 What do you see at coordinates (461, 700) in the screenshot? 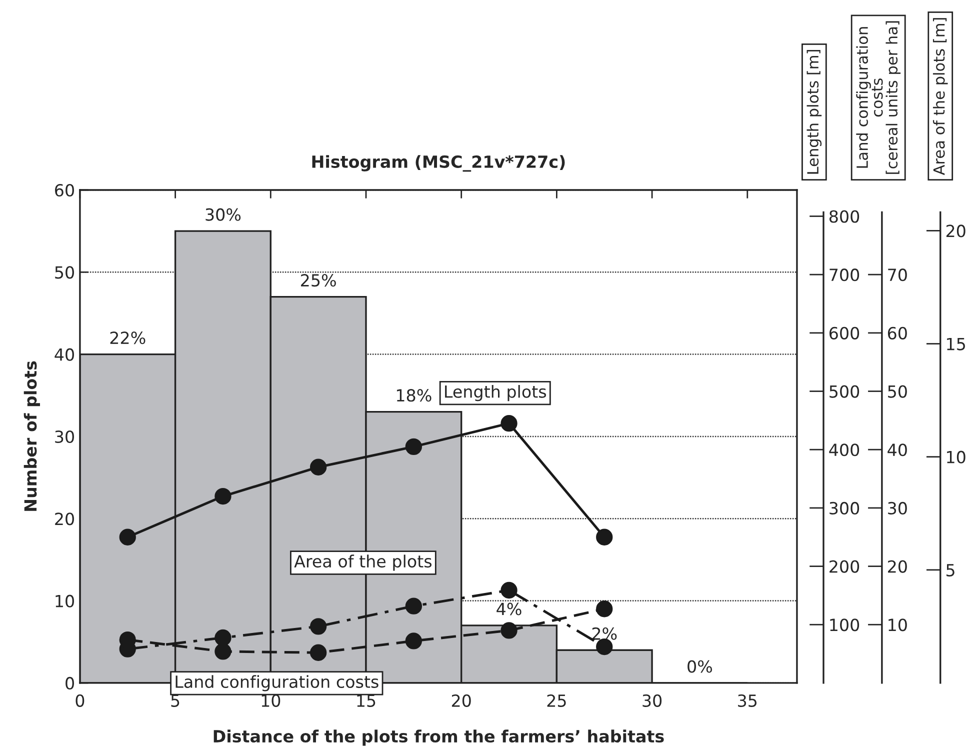
I see `x-tick-label: 20` at bounding box center [461, 700].